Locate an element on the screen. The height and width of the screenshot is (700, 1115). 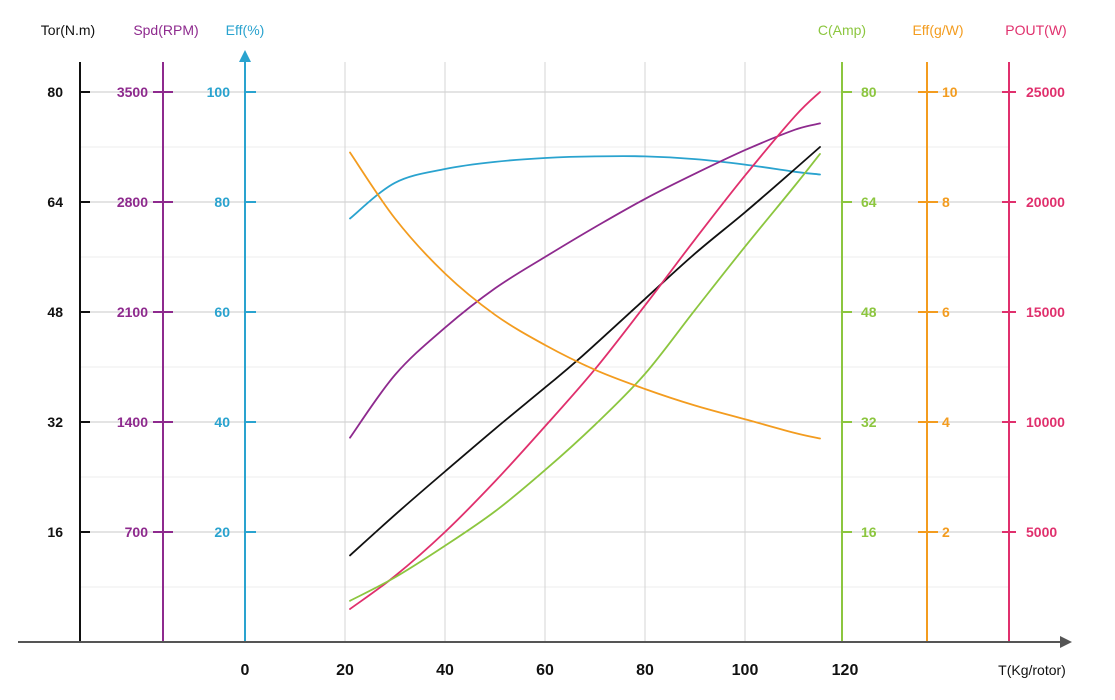
x-axis-title: T(Kg/rotor) is located at coordinates (1032, 670).